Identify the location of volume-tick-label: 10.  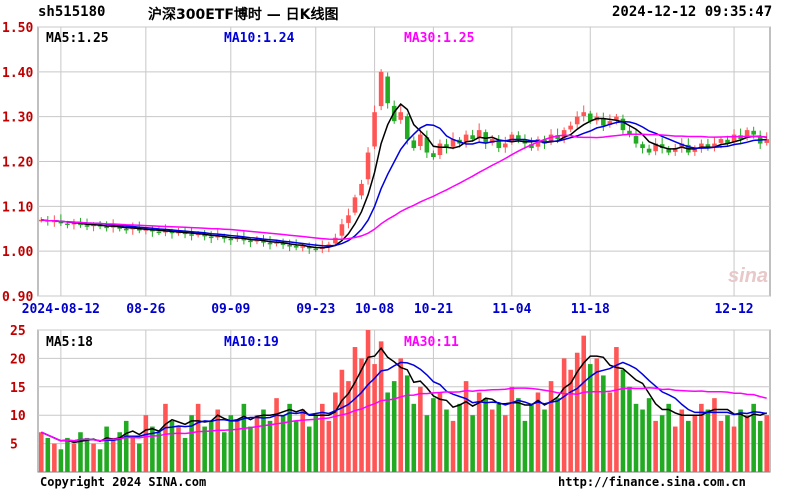
(18, 416).